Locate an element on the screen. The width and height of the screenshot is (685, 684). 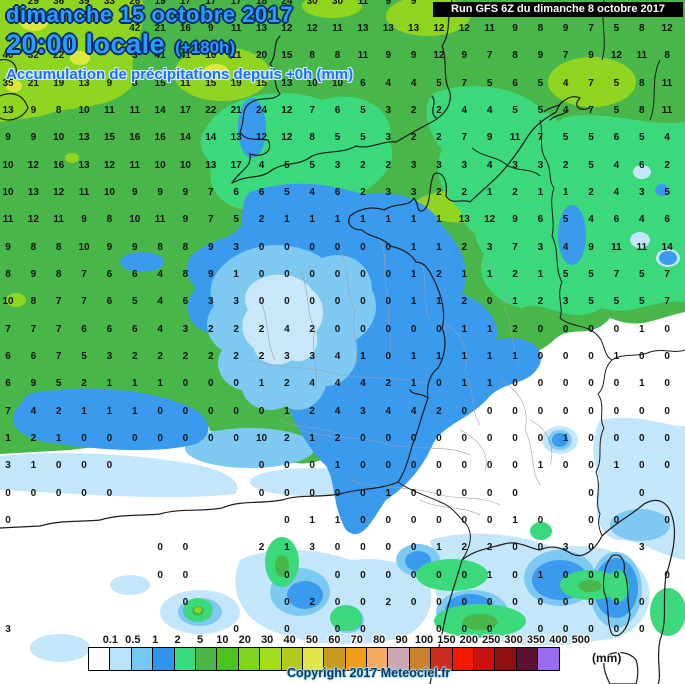
legend-label: 0.1 is located at coordinates (110, 640).